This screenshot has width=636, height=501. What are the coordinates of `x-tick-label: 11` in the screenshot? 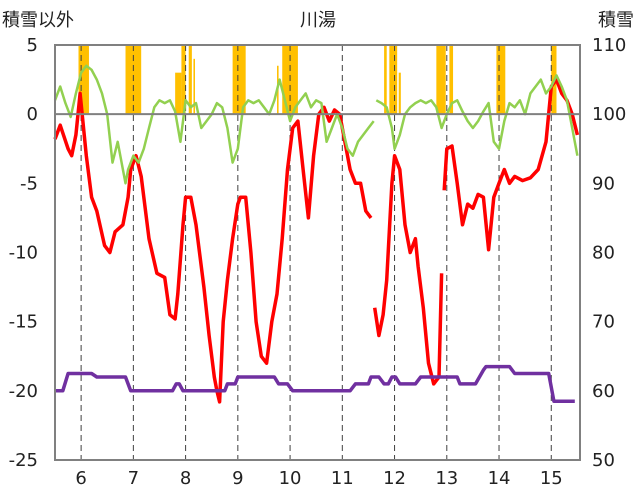 It's located at (342, 478).